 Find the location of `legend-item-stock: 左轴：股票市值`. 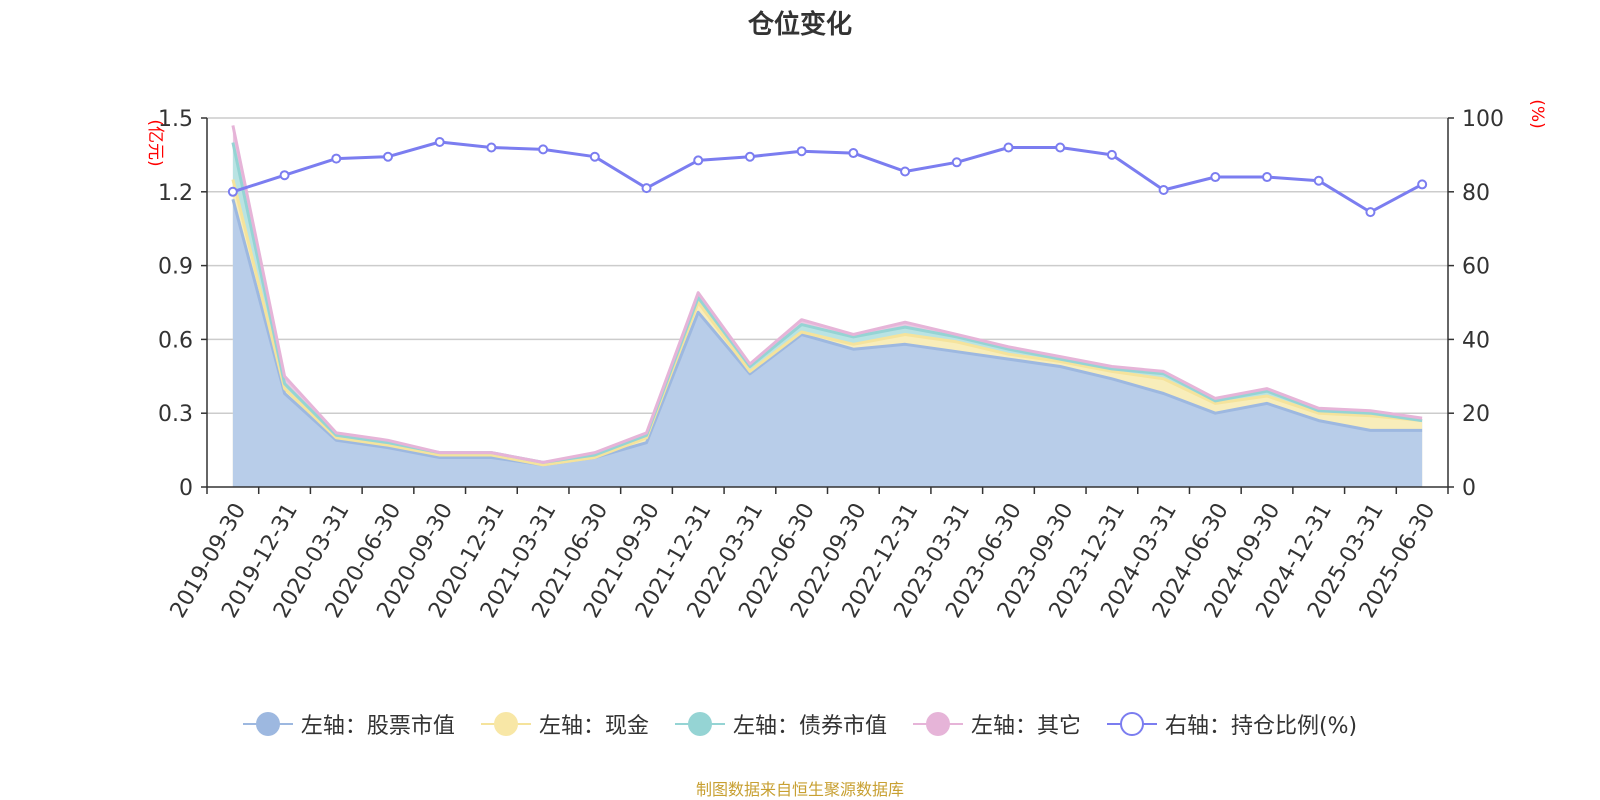

legend-item-stock: 左轴：股票市值 is located at coordinates (348, 724).